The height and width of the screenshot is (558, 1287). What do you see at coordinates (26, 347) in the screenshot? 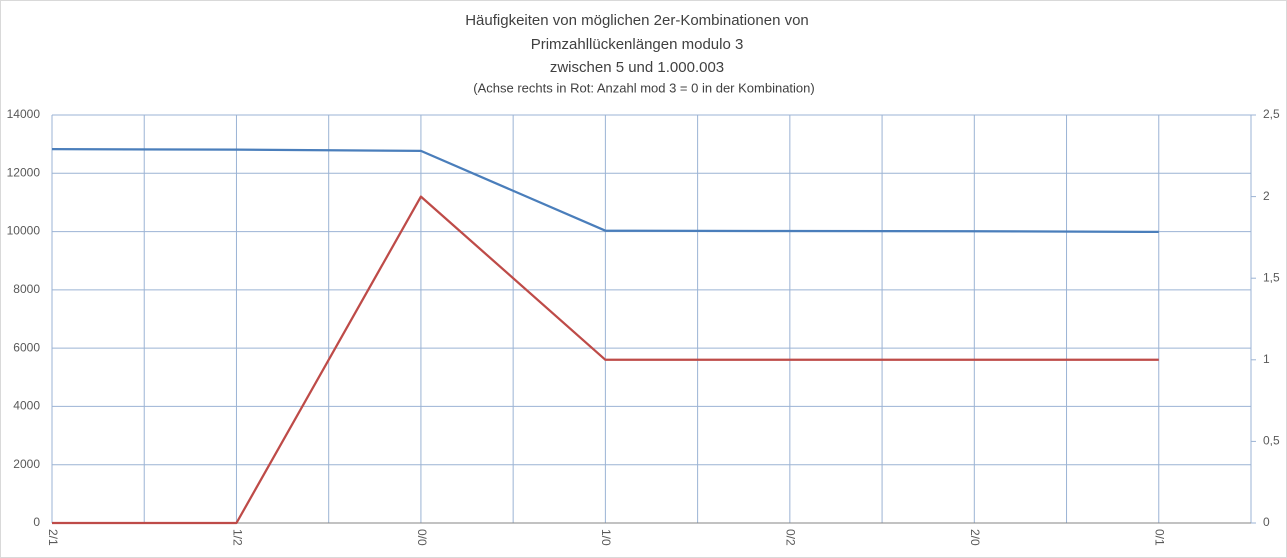
I see `y-tick-label: 6000` at bounding box center [26, 347].